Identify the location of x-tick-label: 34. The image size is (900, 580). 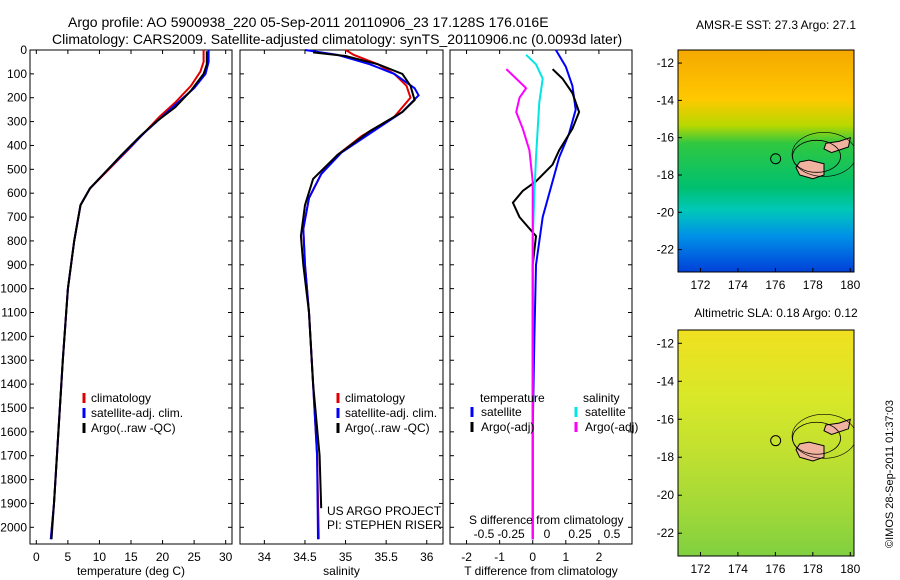
(265, 557).